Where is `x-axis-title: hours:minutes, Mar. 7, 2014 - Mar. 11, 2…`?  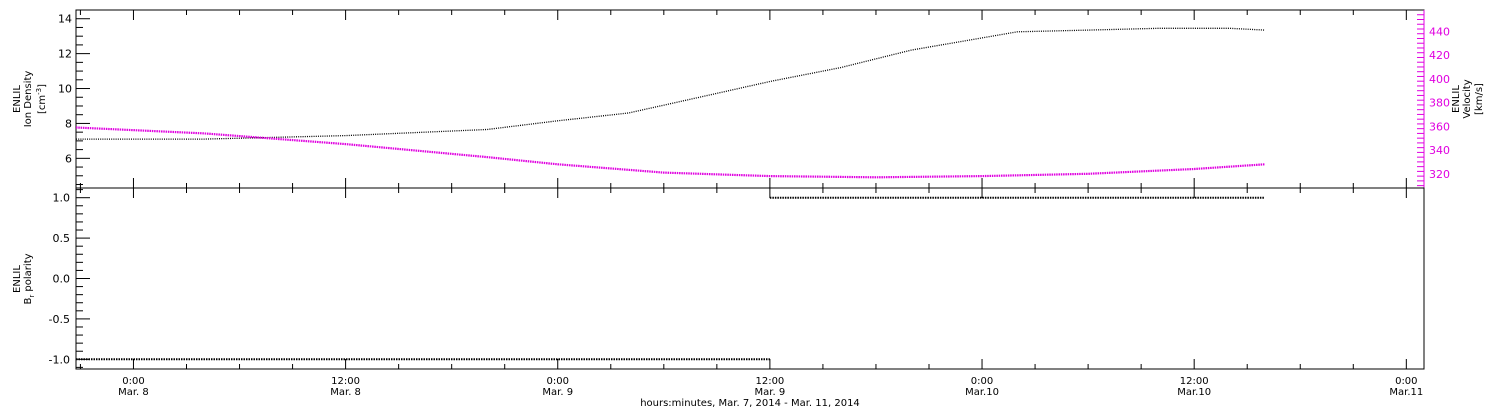 x-axis-title: hours:minutes, Mar. 7, 2014 - Mar. 11, 2… is located at coordinates (750, 403).